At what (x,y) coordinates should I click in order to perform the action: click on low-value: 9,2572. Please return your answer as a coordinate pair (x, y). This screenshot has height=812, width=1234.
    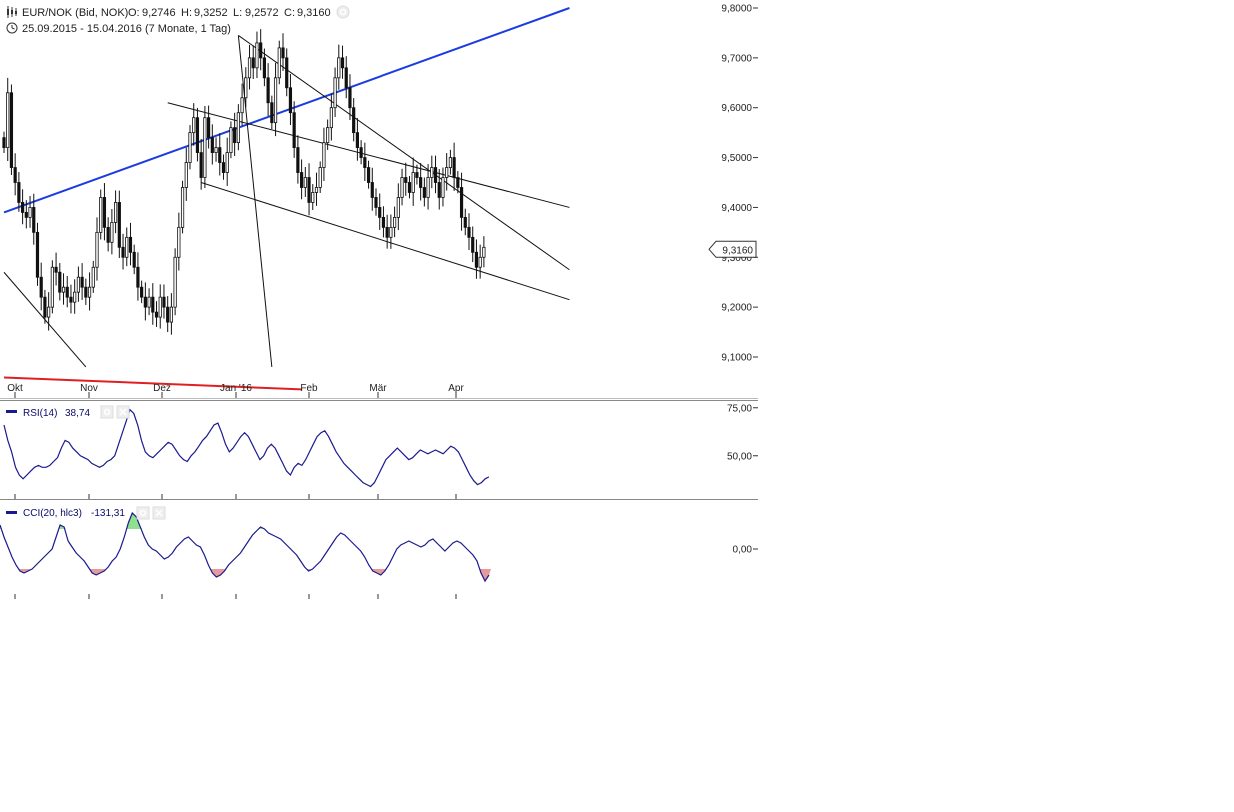
    Looking at the image, I should click on (262, 13).